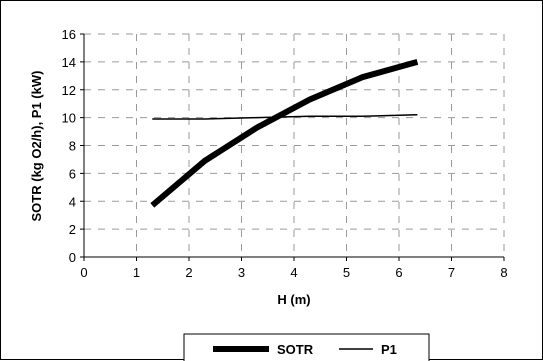 This screenshot has width=543, height=361. Describe the element at coordinates (69, 118) in the screenshot. I see `y-tick-label: 10` at that location.